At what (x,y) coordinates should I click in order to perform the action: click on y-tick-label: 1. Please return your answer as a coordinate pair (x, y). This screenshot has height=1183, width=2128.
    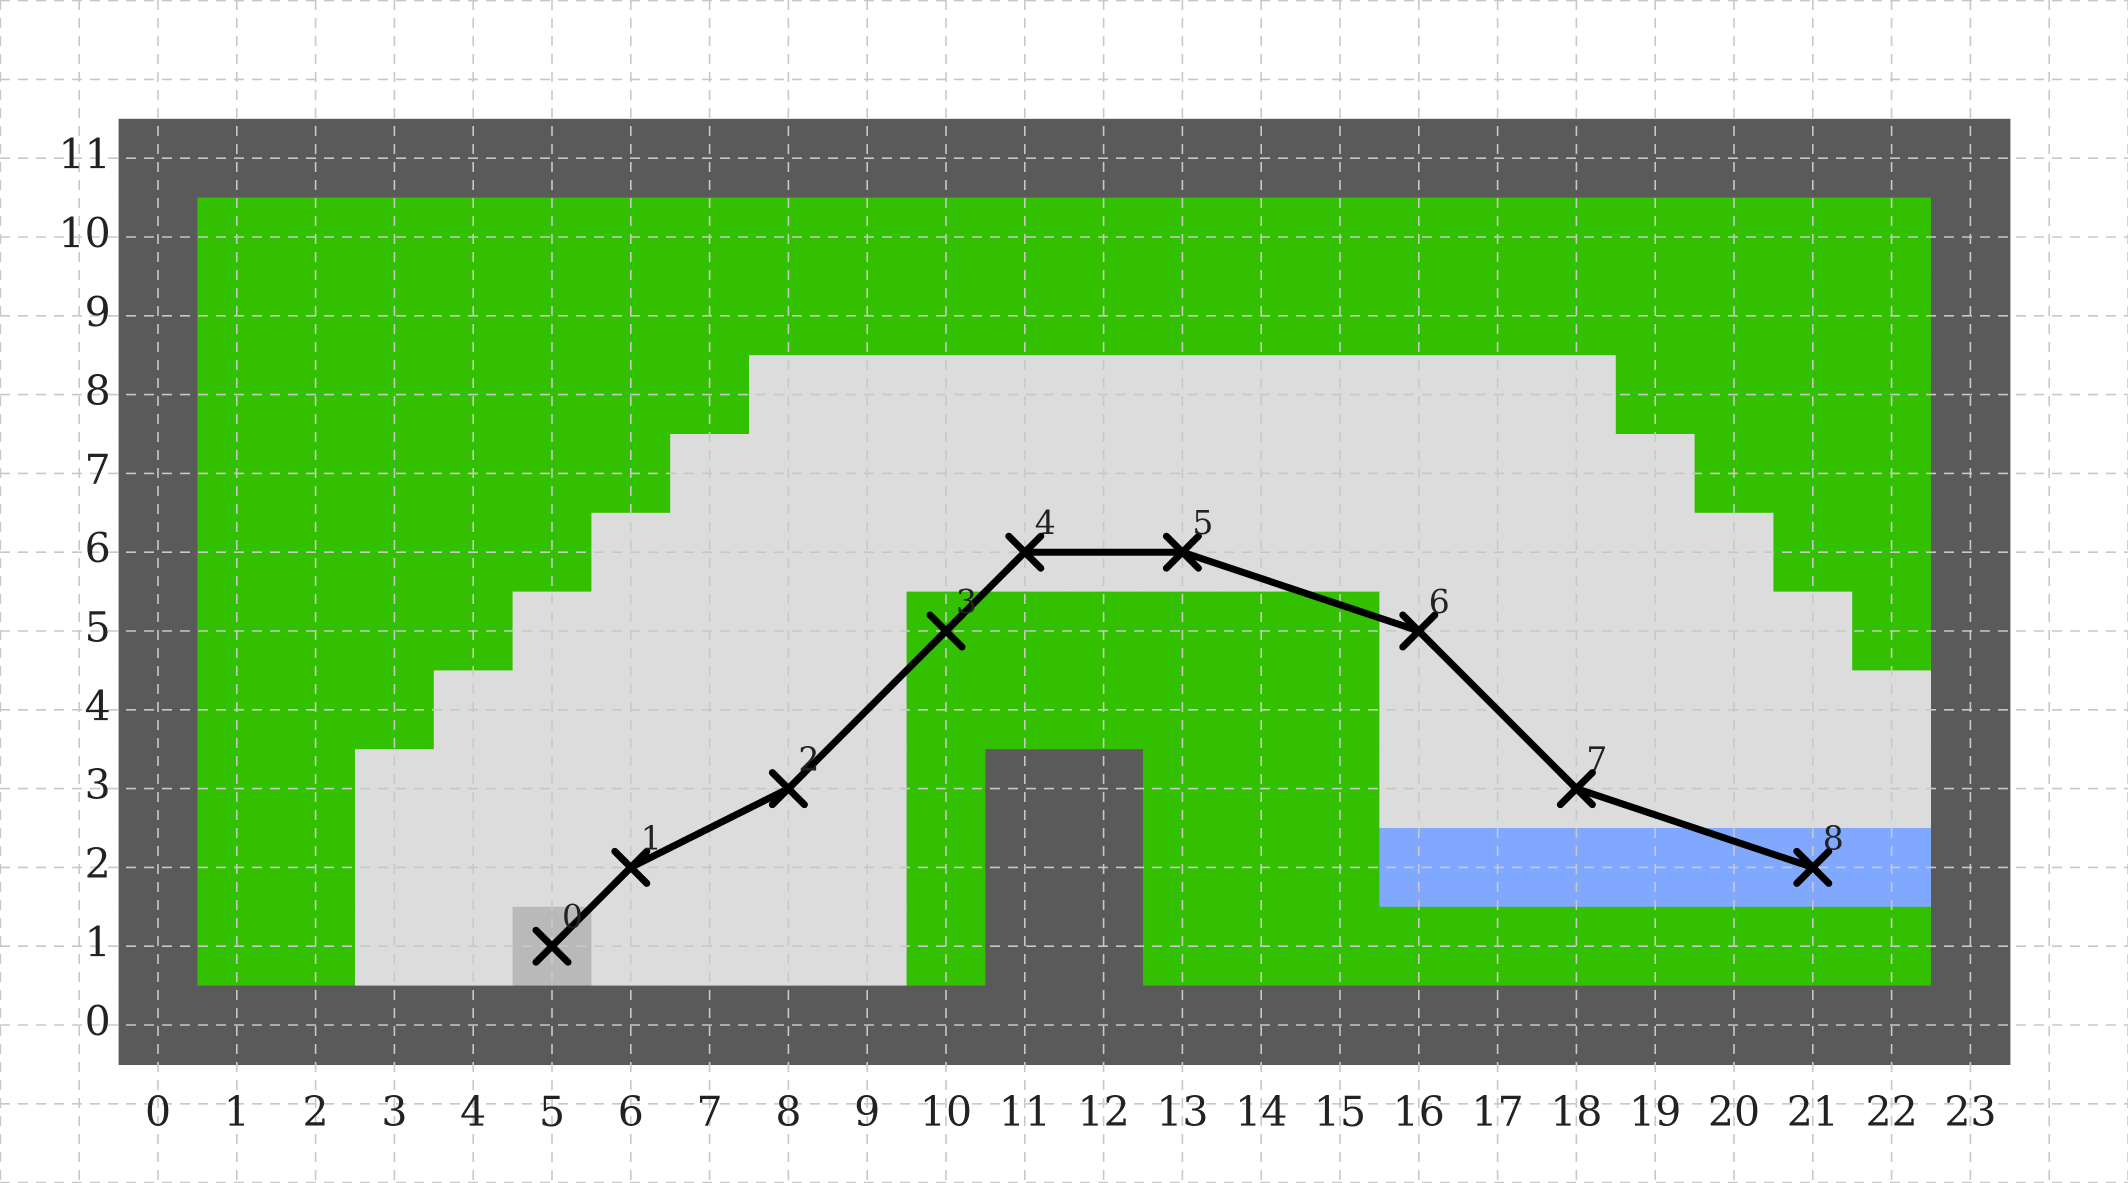
    Looking at the image, I should click on (98, 943).